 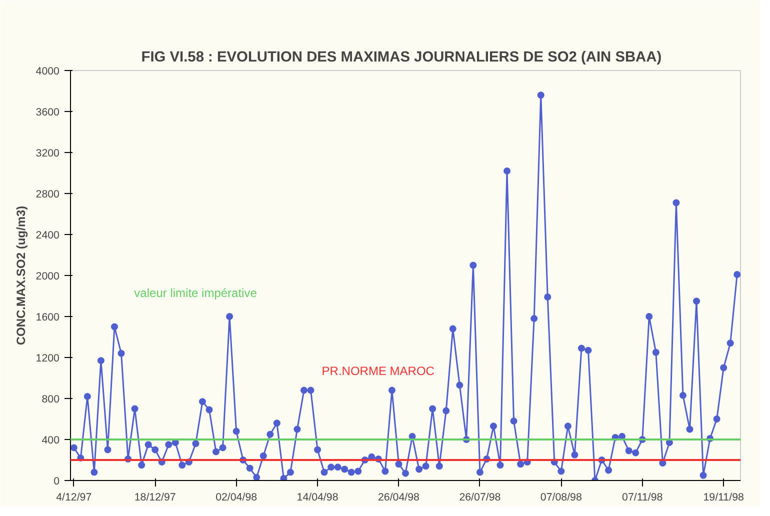 What do you see at coordinates (48, 276) in the screenshot?
I see `y-tick-label: 2000` at bounding box center [48, 276].